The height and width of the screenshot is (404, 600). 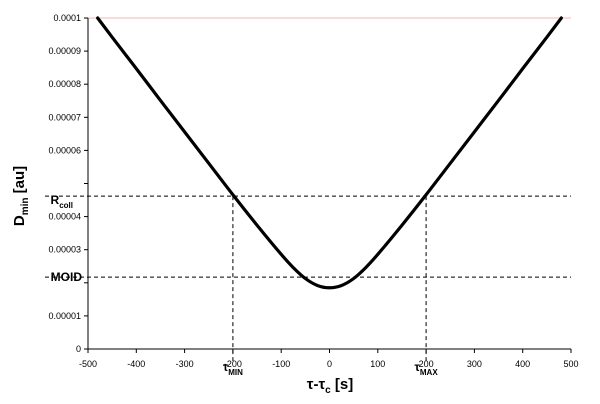 What do you see at coordinates (342, 384) in the screenshot?
I see `x-title-rest: [s]` at bounding box center [342, 384].